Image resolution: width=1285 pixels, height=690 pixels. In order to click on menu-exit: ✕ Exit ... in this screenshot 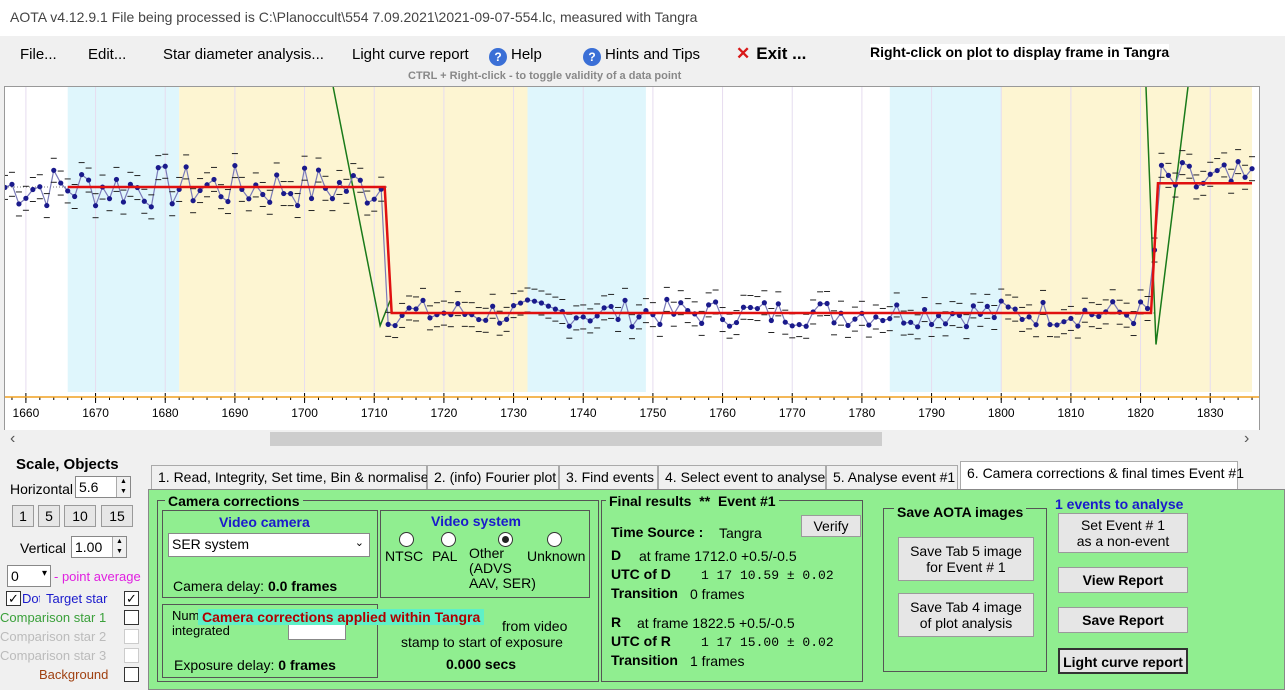, I will do `click(771, 54)`.